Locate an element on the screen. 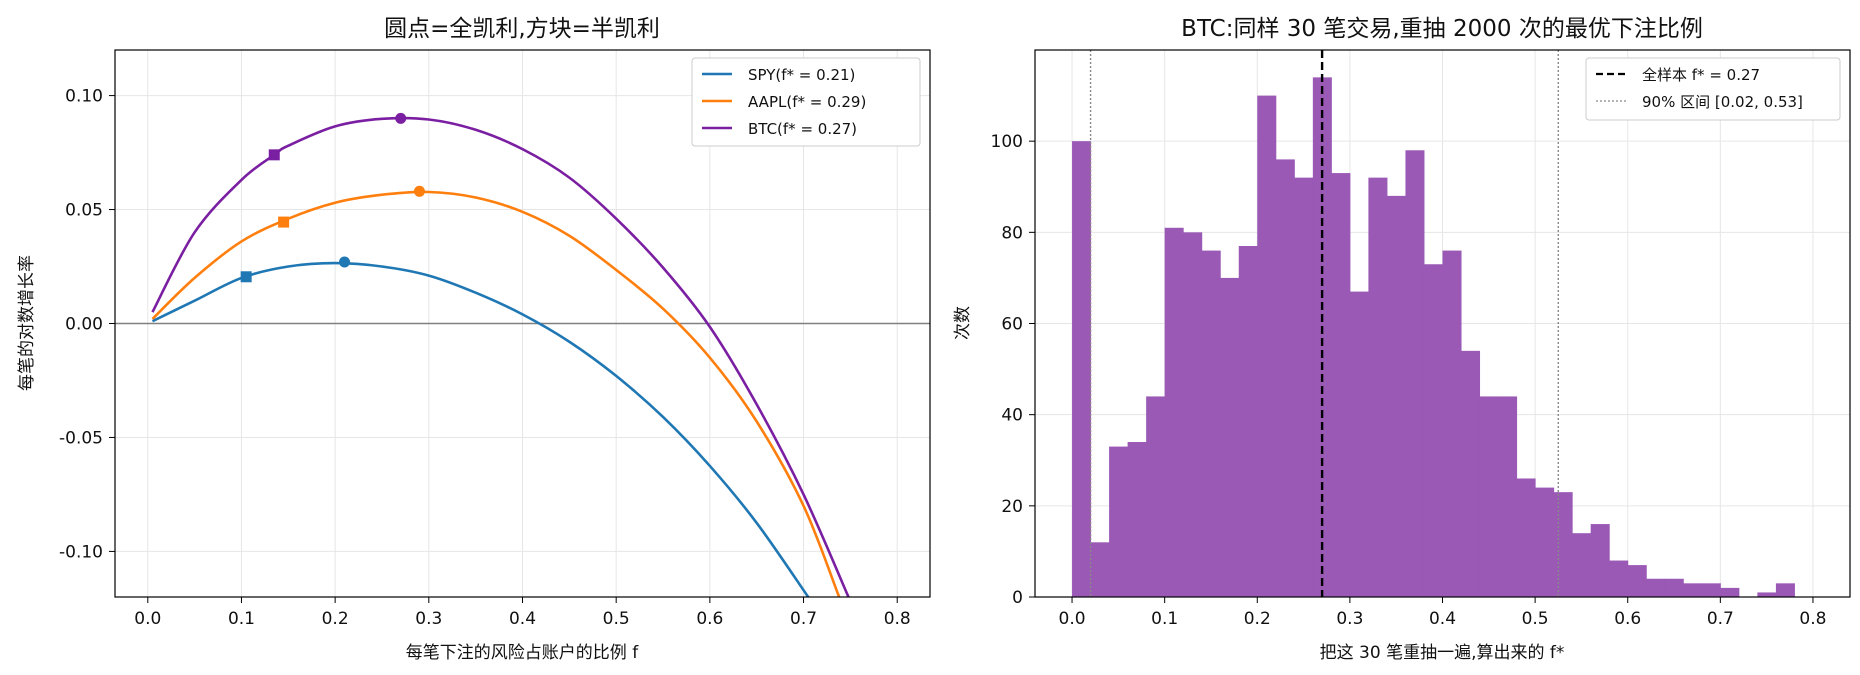  right-legend: 全样本 f* = 0.27 90% 区间 [0.02, 0.53] is located at coordinates (1713, 89).